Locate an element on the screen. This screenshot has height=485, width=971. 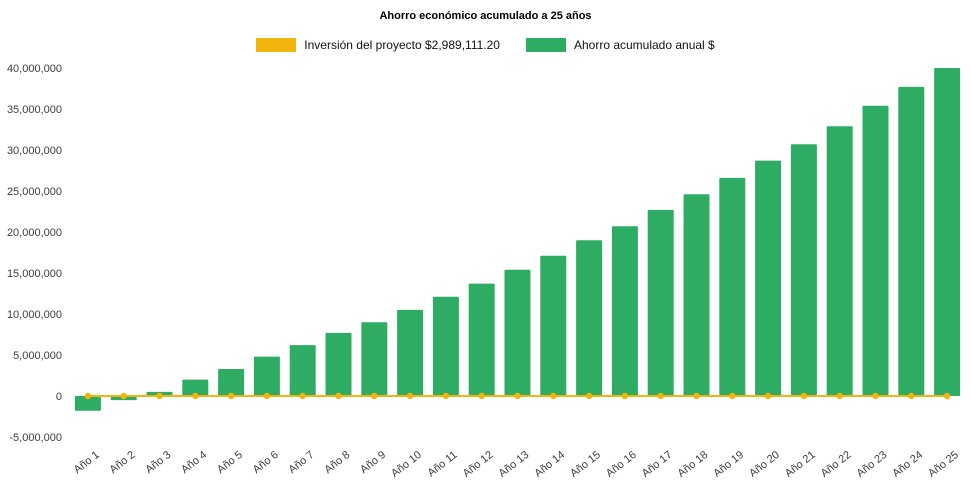
bar-año-17 is located at coordinates (660, 302).